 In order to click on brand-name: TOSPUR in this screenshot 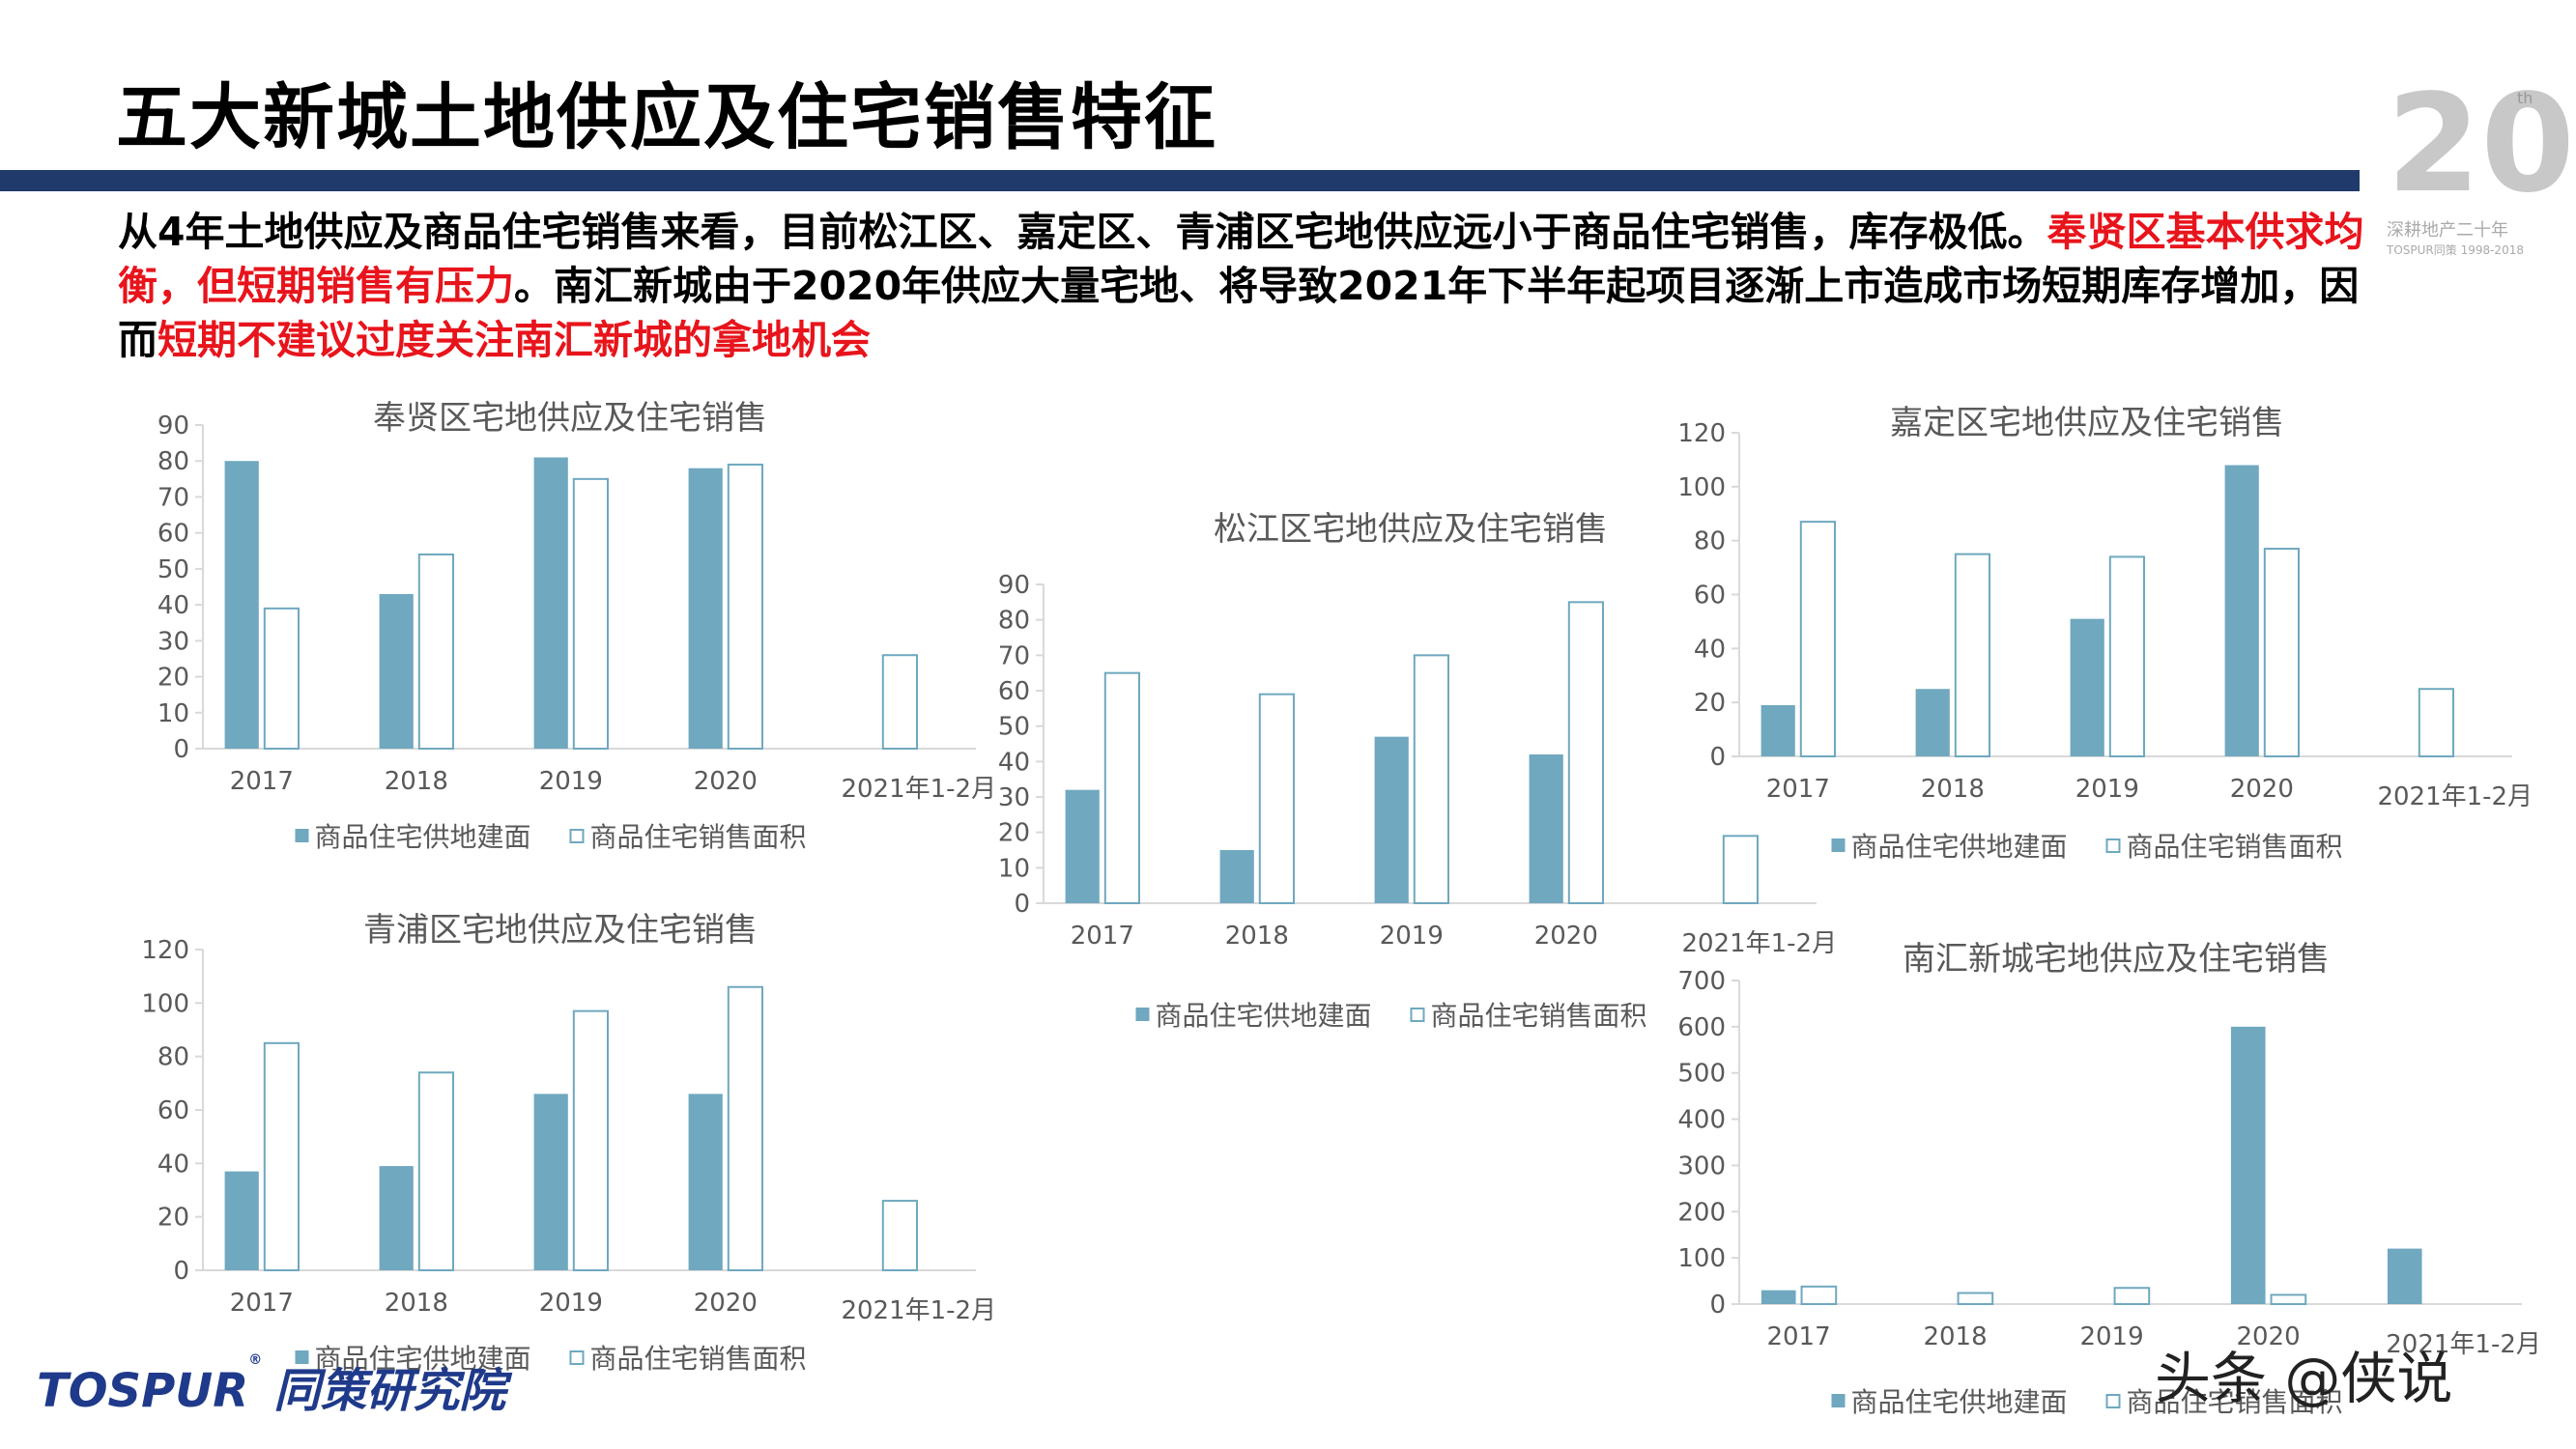, I will do `click(143, 1391)`.